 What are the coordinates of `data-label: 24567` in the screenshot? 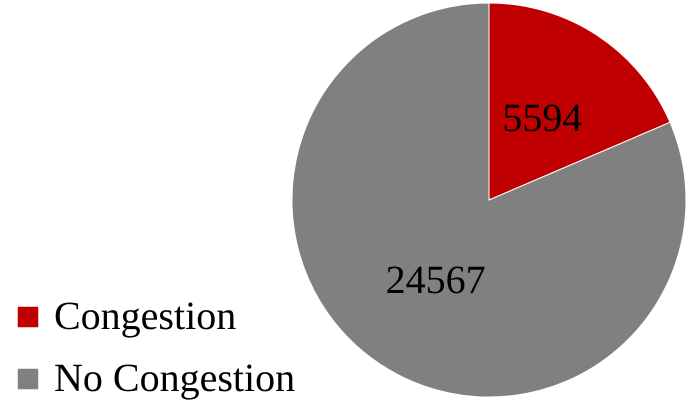 It's located at (436, 279).